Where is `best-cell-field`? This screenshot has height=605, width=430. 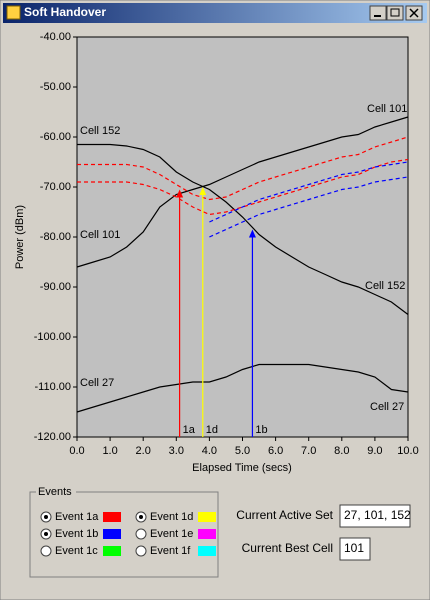
best-cell-field is located at coordinates (355, 549).